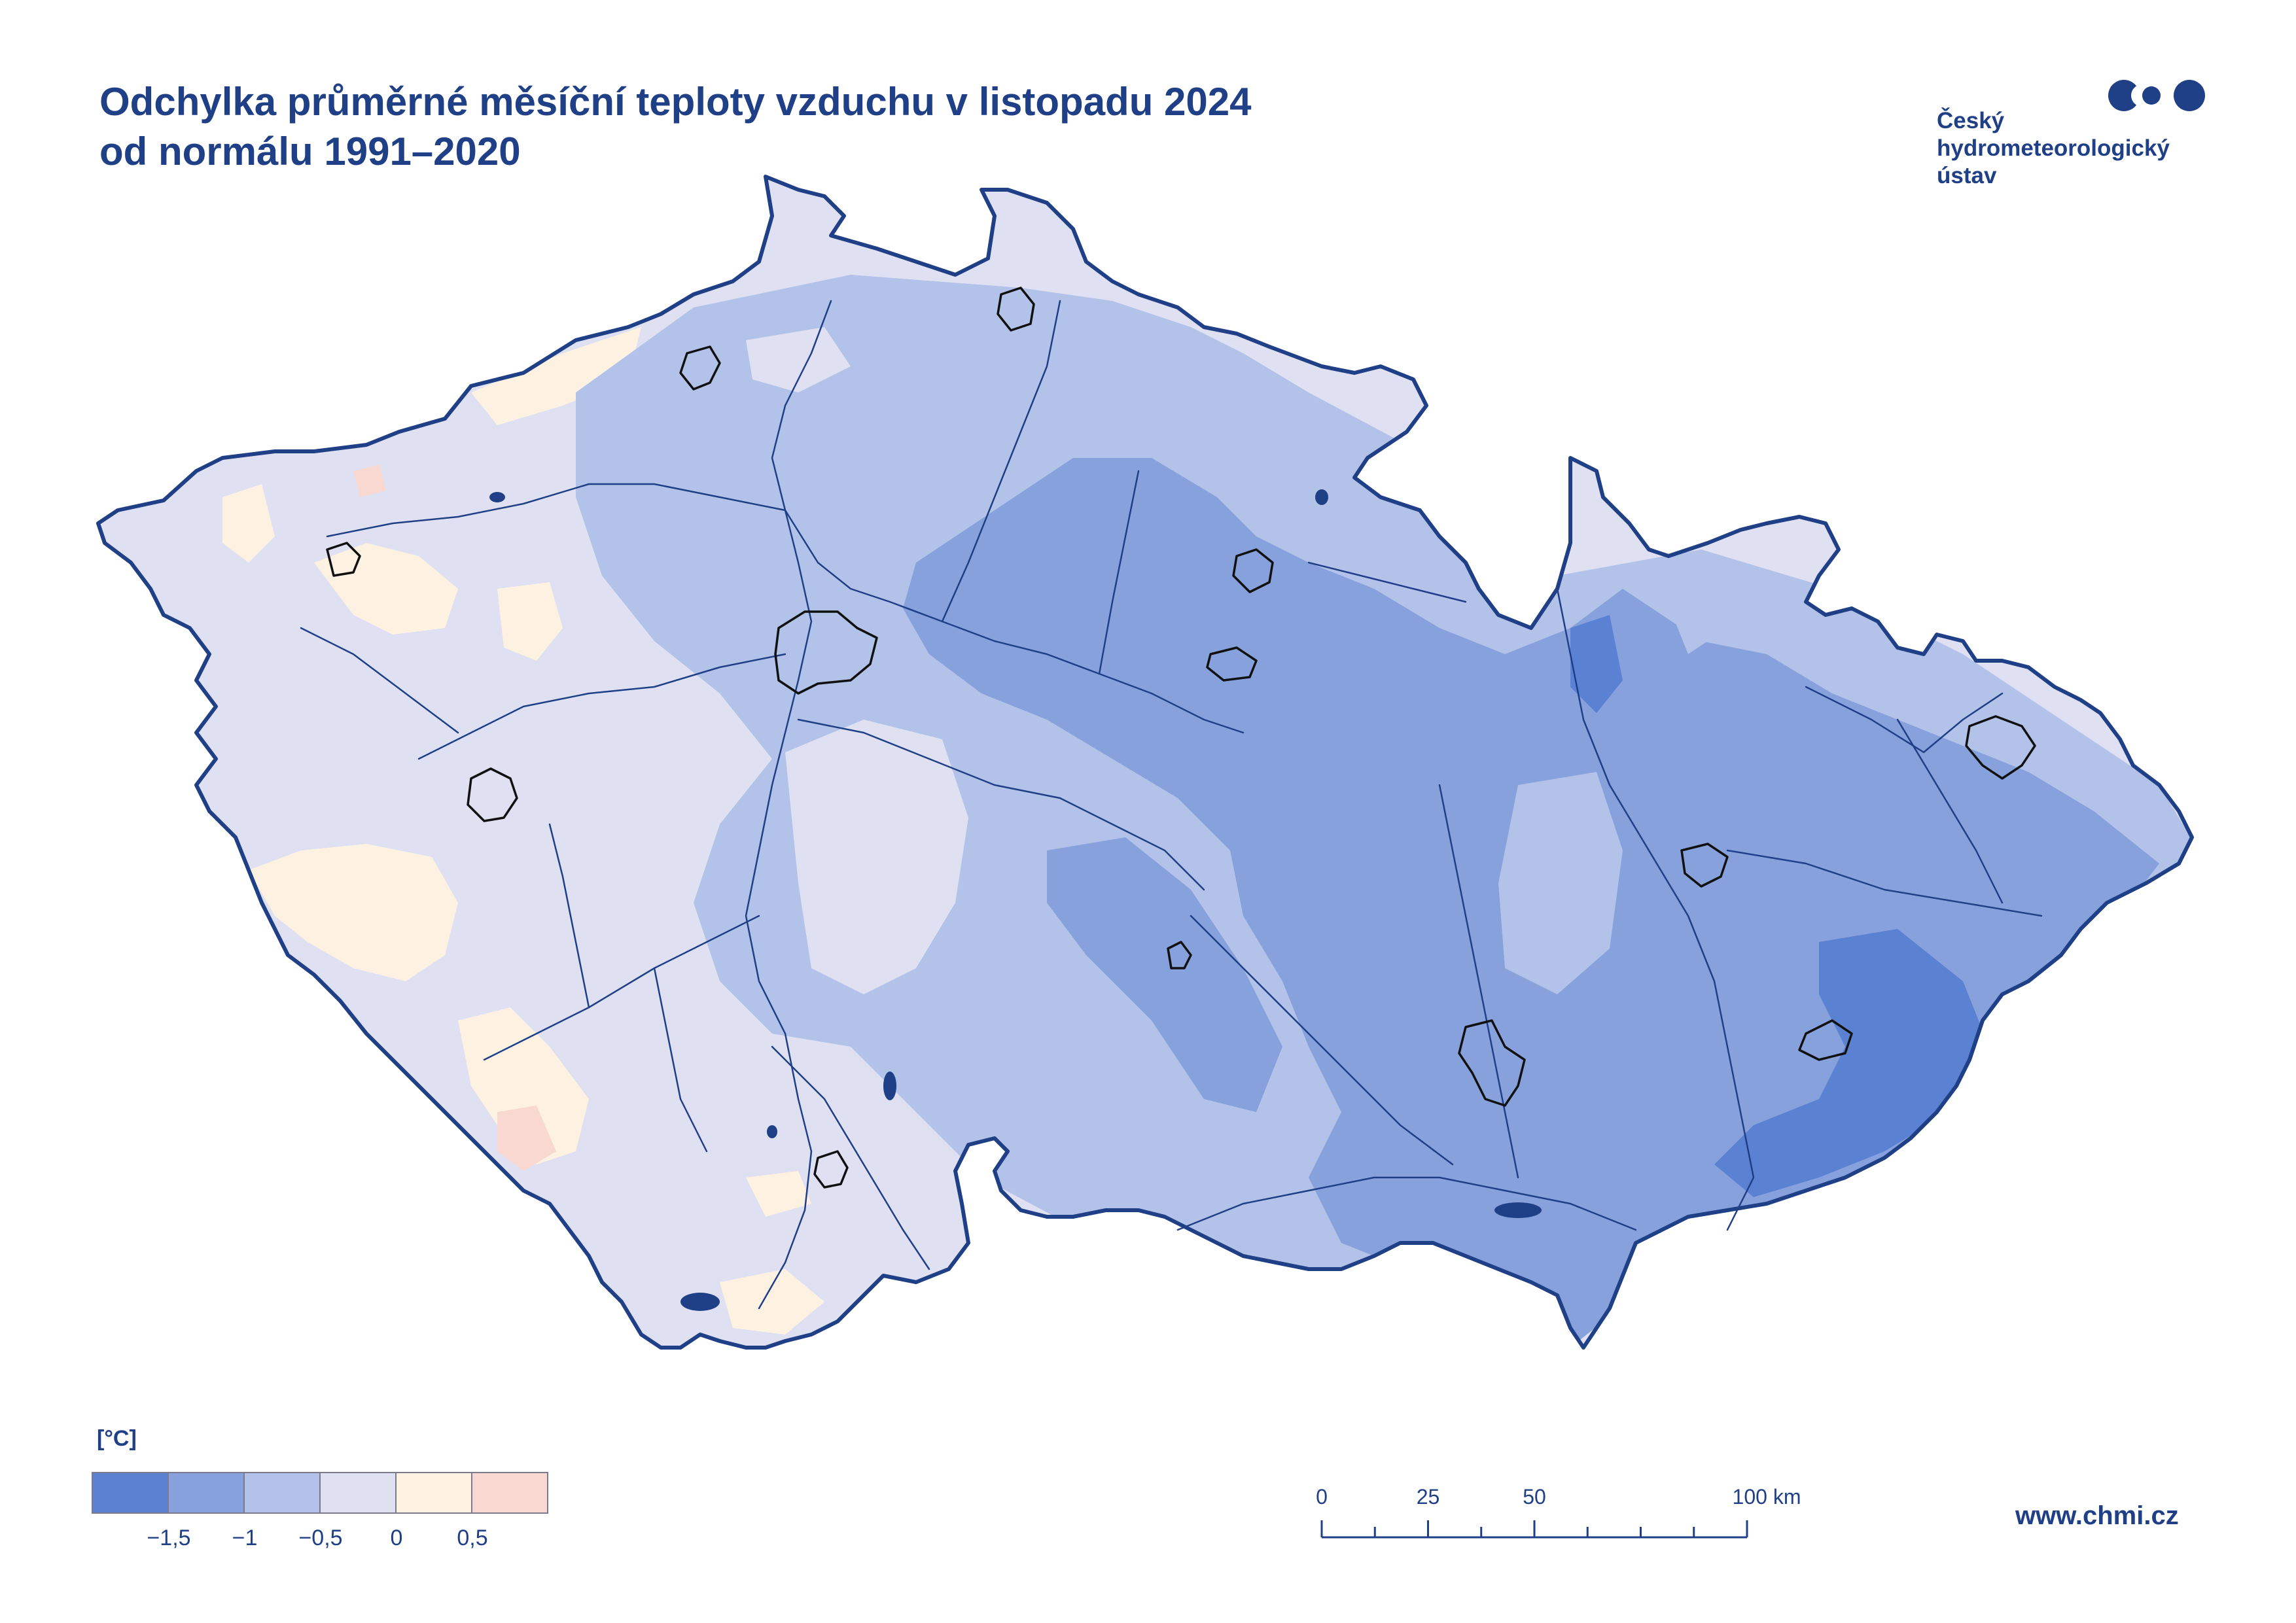 This screenshot has width=2296, height=1623. I want to click on river-jizera, so click(1001, 462).